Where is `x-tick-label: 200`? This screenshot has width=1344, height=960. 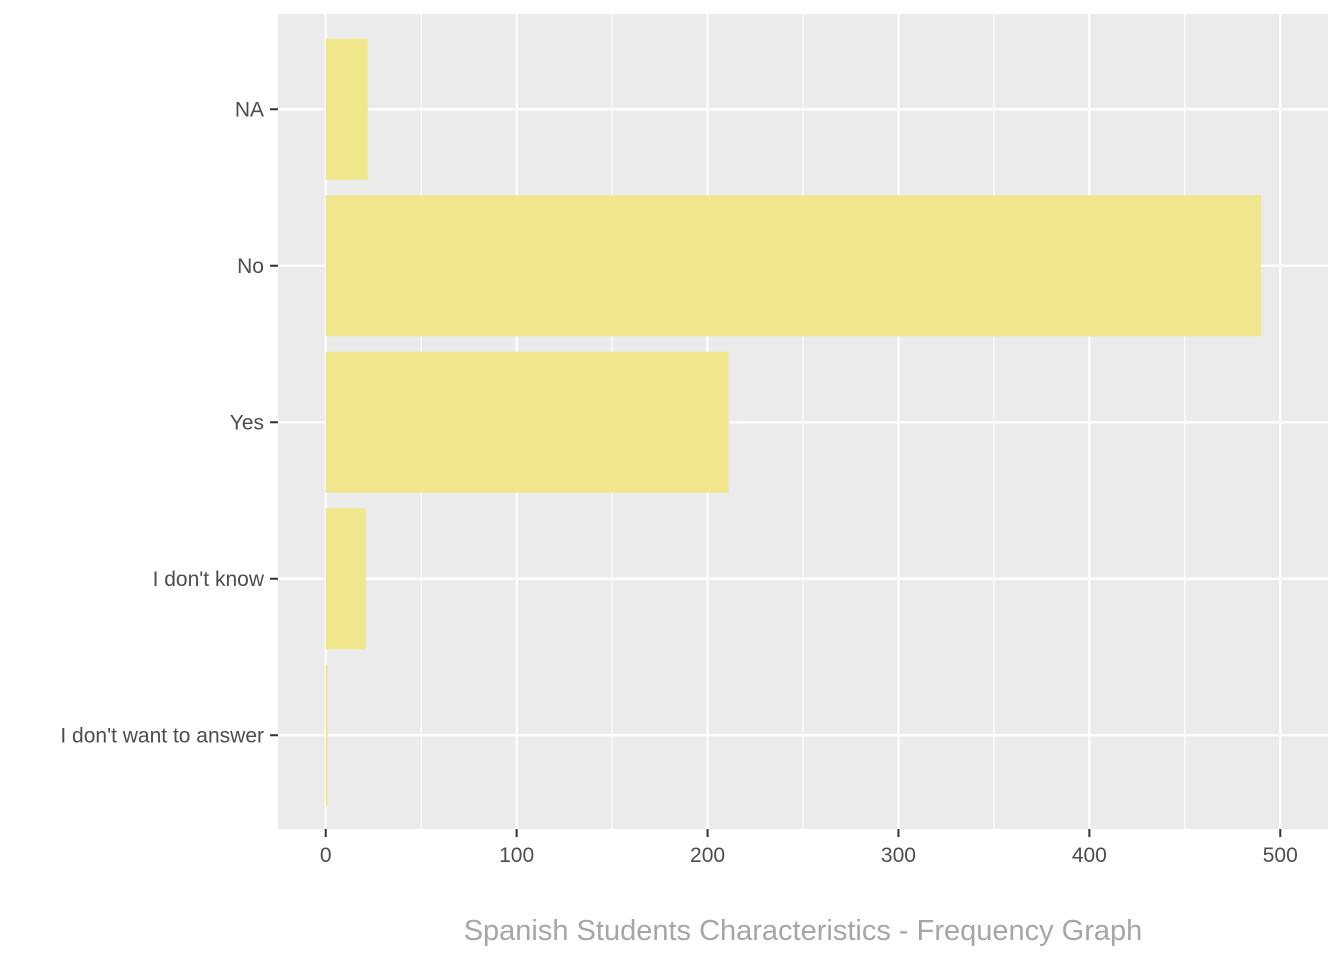
x-tick-label: 200 is located at coordinates (707, 855).